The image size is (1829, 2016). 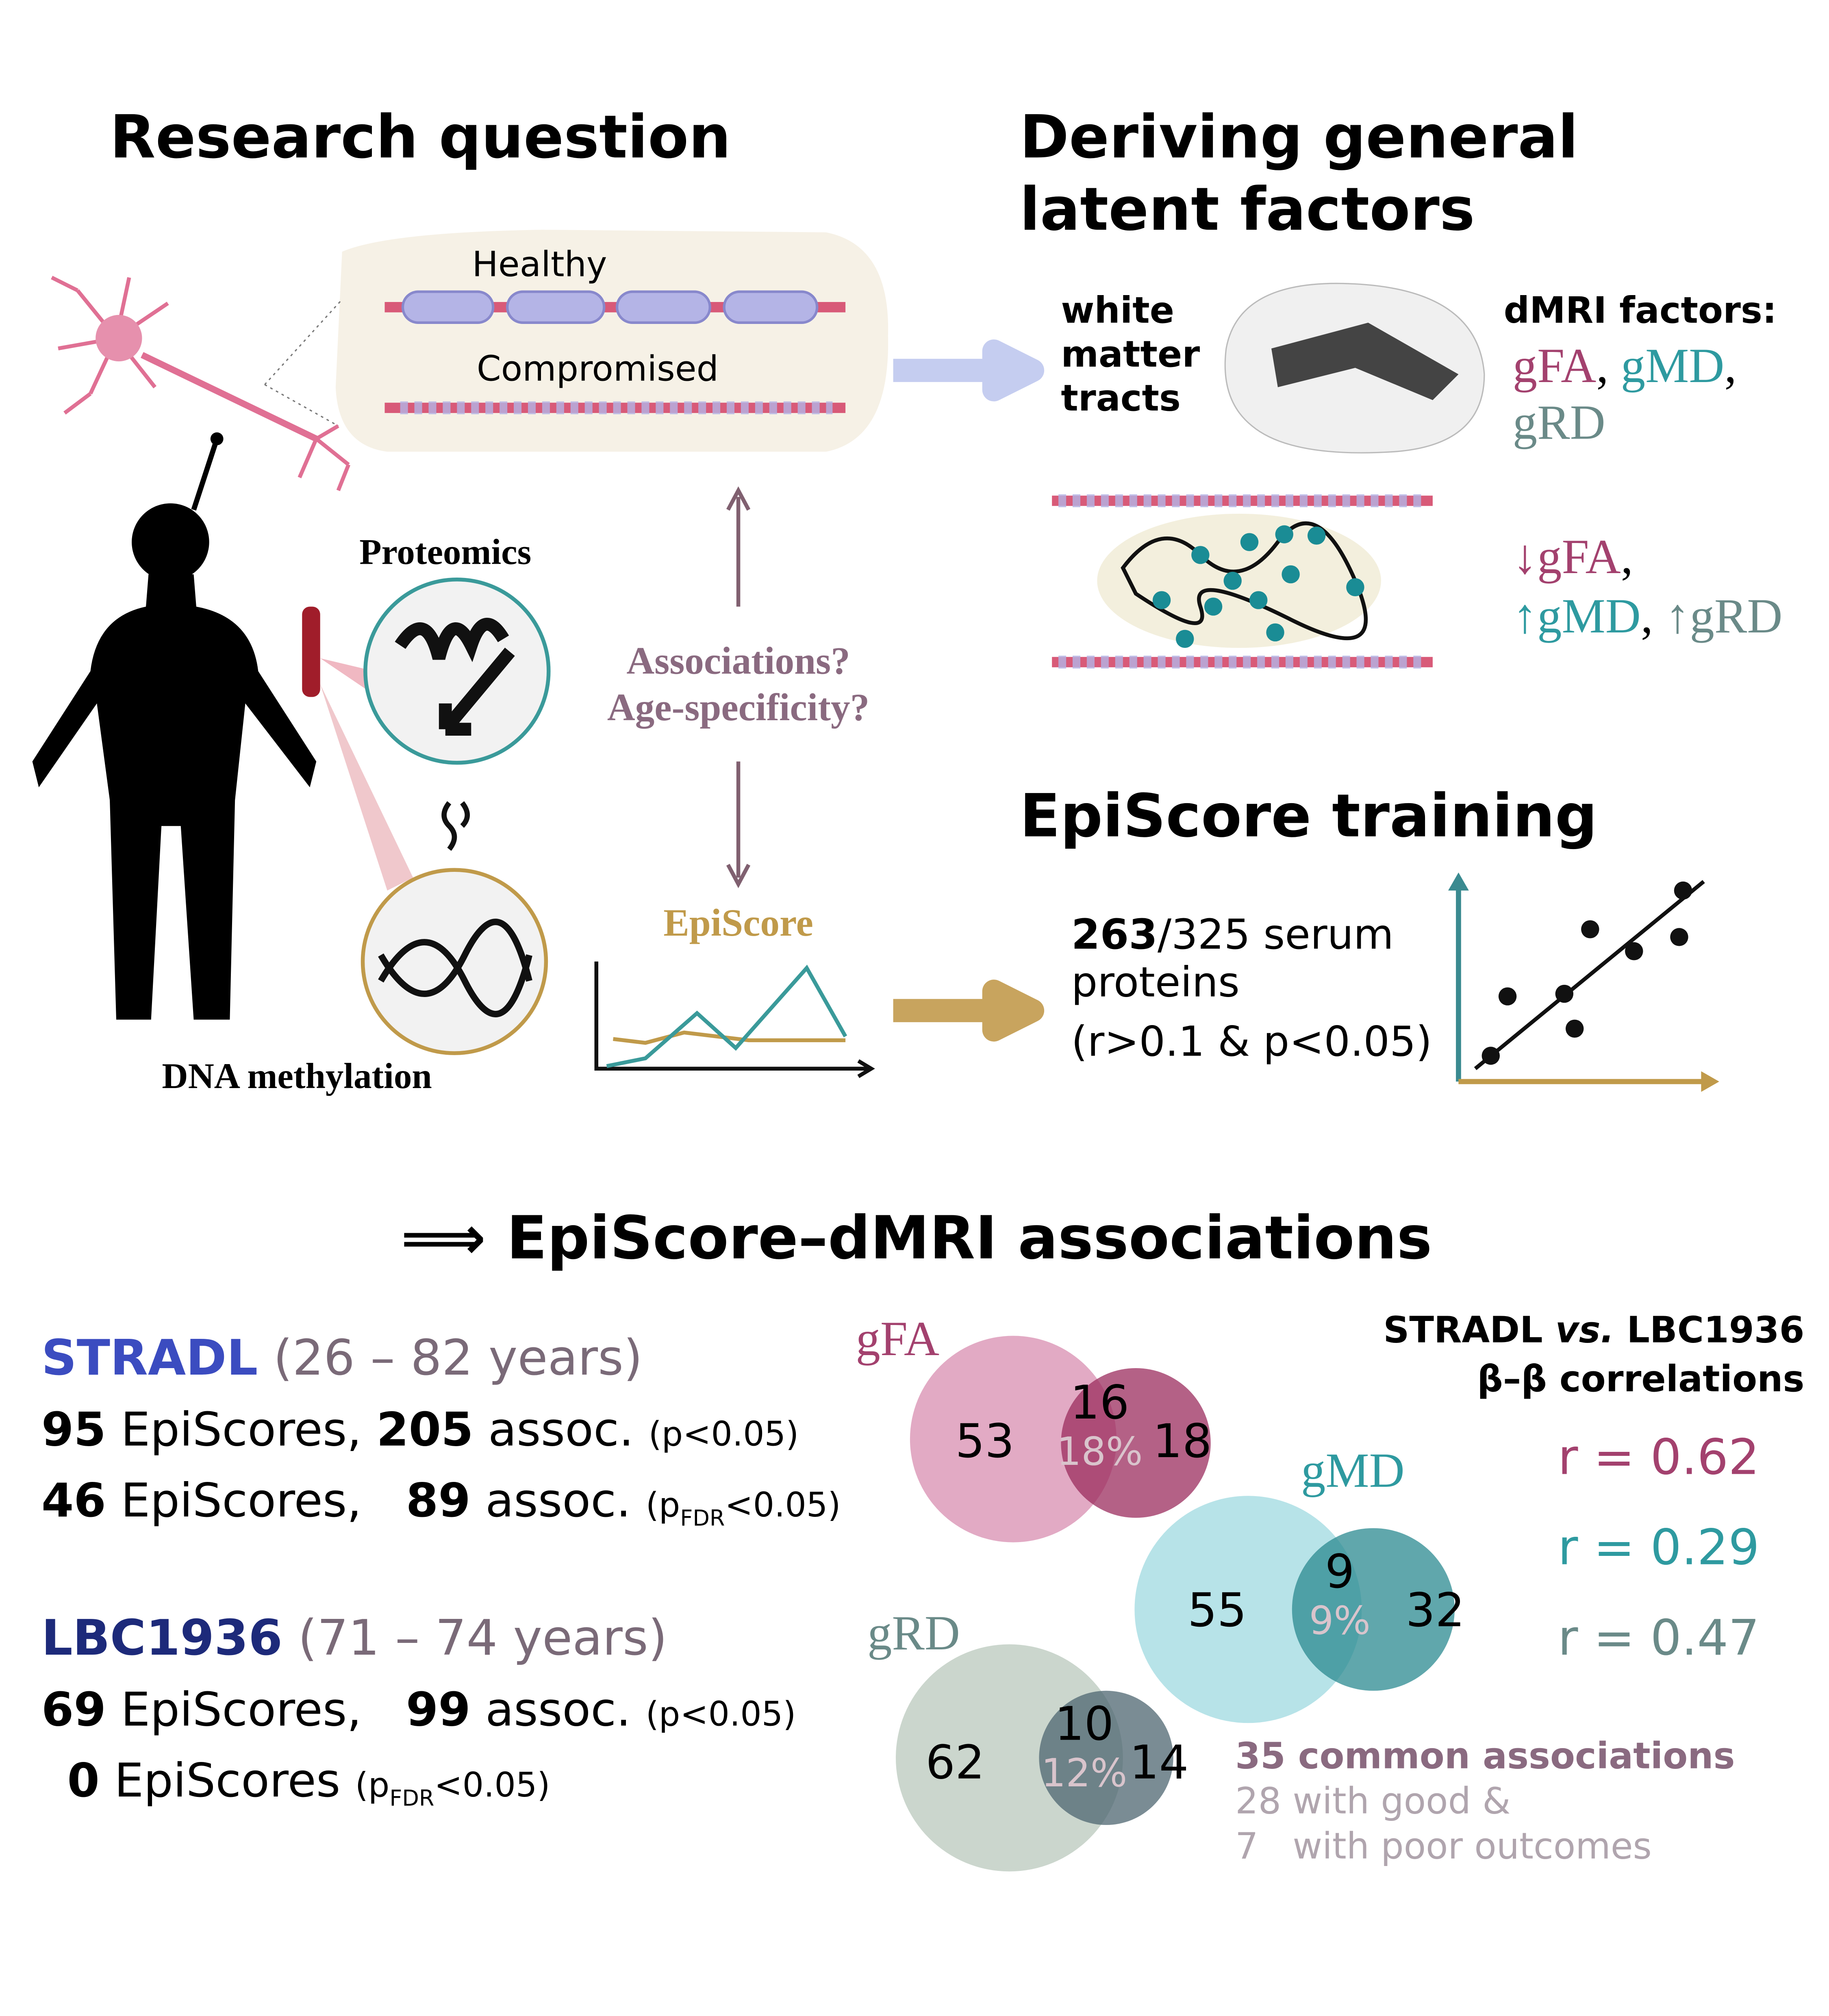 What do you see at coordinates (1640, 310) in the screenshot?
I see `label: dMRI factors:` at bounding box center [1640, 310].